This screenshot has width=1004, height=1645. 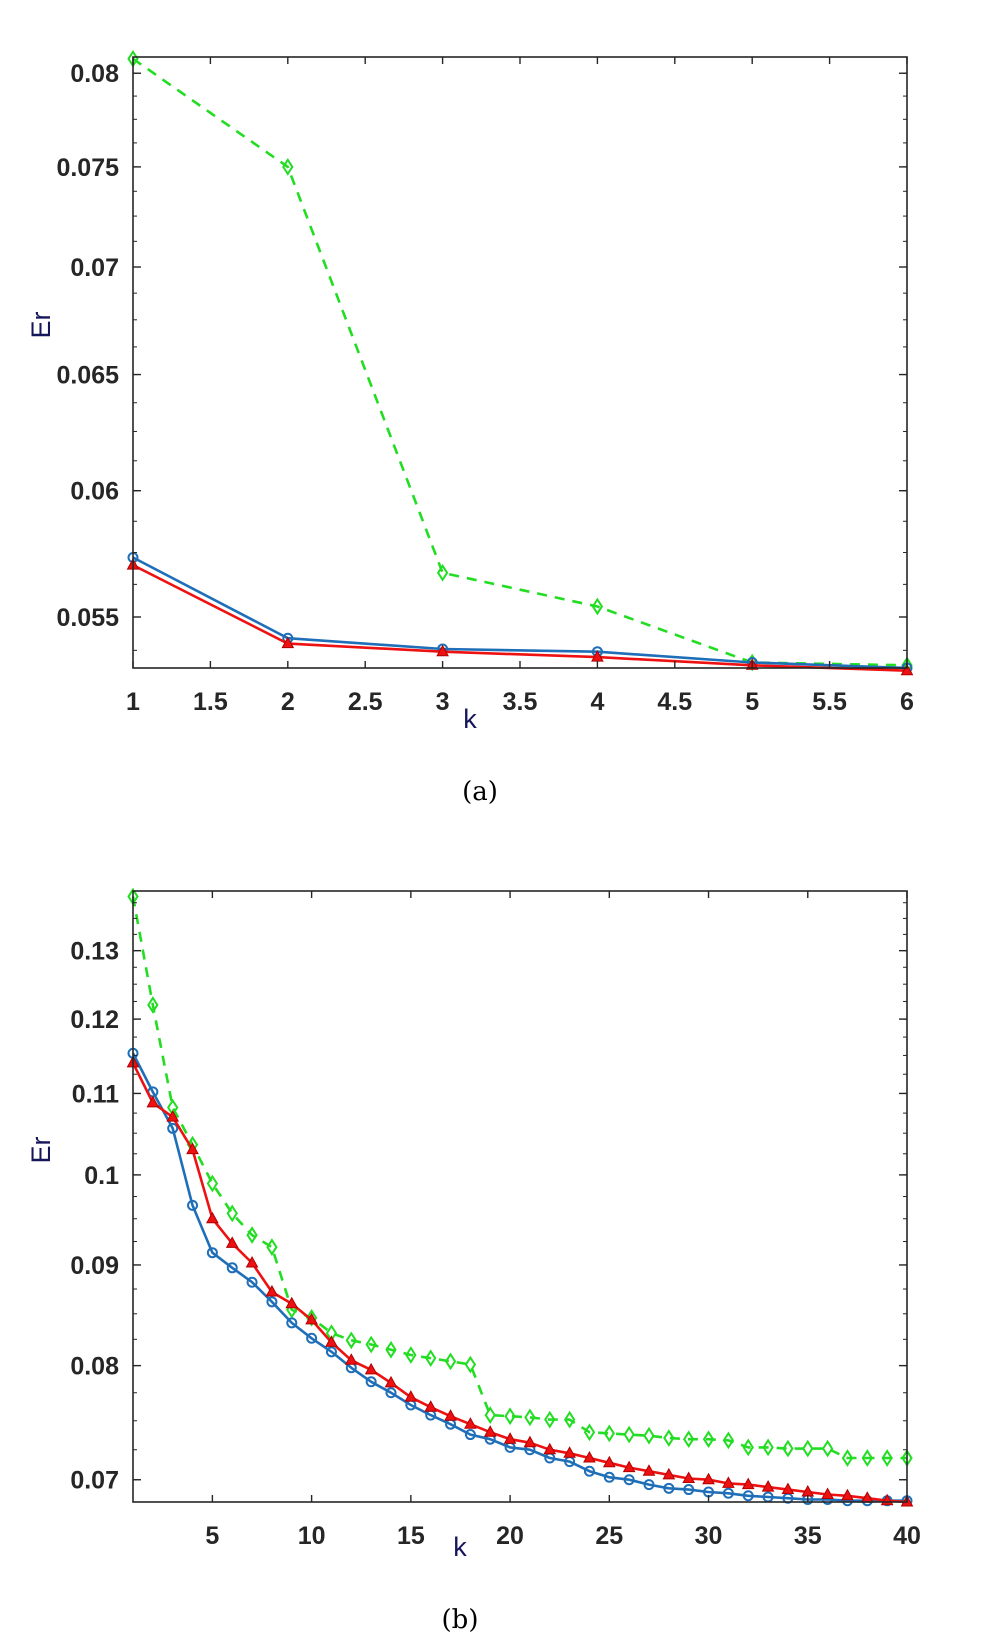 What do you see at coordinates (312, 1536) in the screenshot?
I see `x-tick-label: 10` at bounding box center [312, 1536].